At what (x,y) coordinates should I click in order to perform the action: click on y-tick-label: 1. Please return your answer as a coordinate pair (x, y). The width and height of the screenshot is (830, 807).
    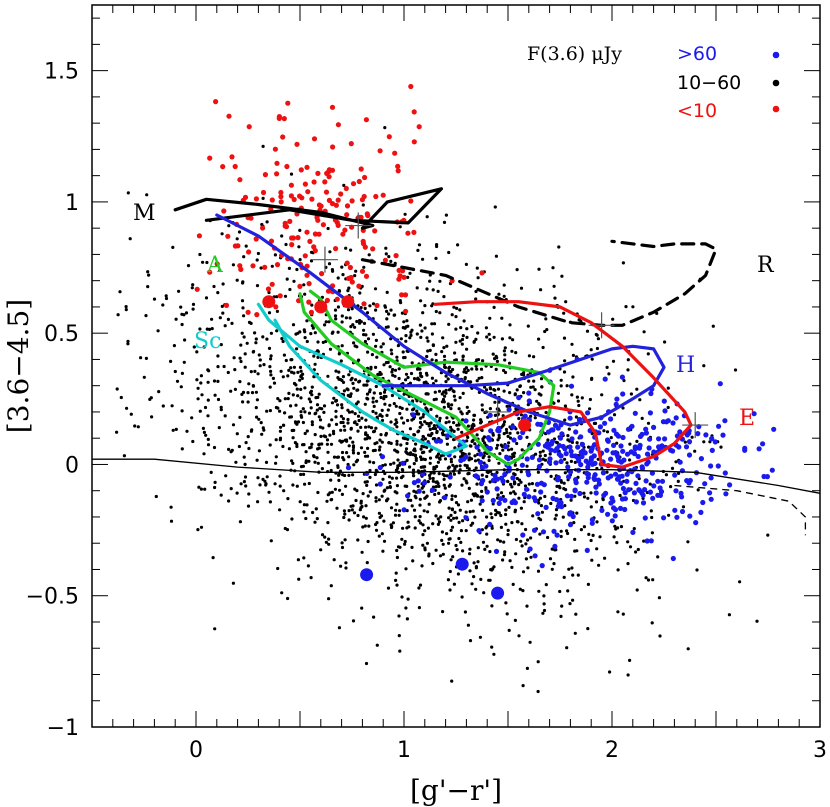
    Looking at the image, I should click on (72, 203).